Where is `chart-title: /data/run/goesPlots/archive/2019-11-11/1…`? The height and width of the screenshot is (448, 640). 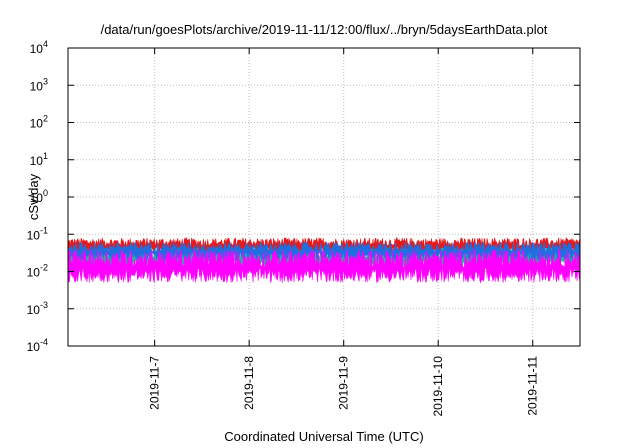
chart-title: /data/run/goesPlots/archive/2019-11-11/1… is located at coordinates (324, 29).